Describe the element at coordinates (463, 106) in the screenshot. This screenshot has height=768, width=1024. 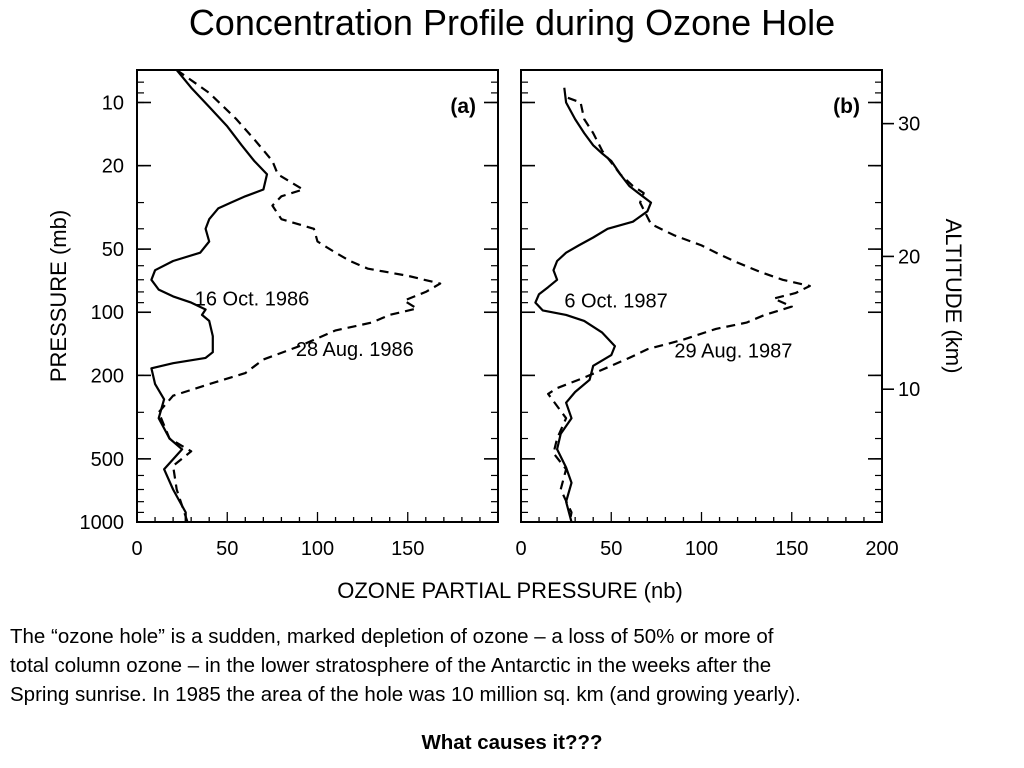
I see `panel-label: (a)` at that location.